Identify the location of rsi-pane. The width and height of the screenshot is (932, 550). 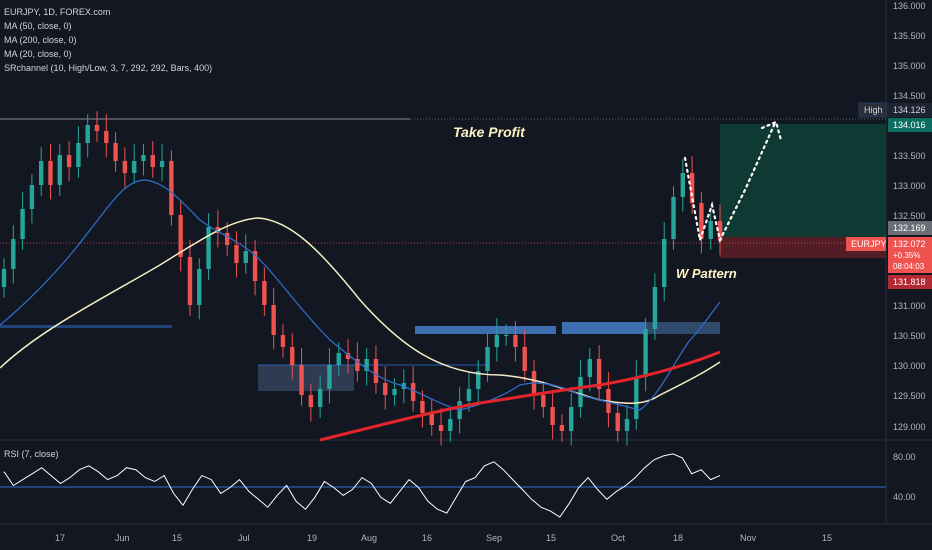
(443, 485).